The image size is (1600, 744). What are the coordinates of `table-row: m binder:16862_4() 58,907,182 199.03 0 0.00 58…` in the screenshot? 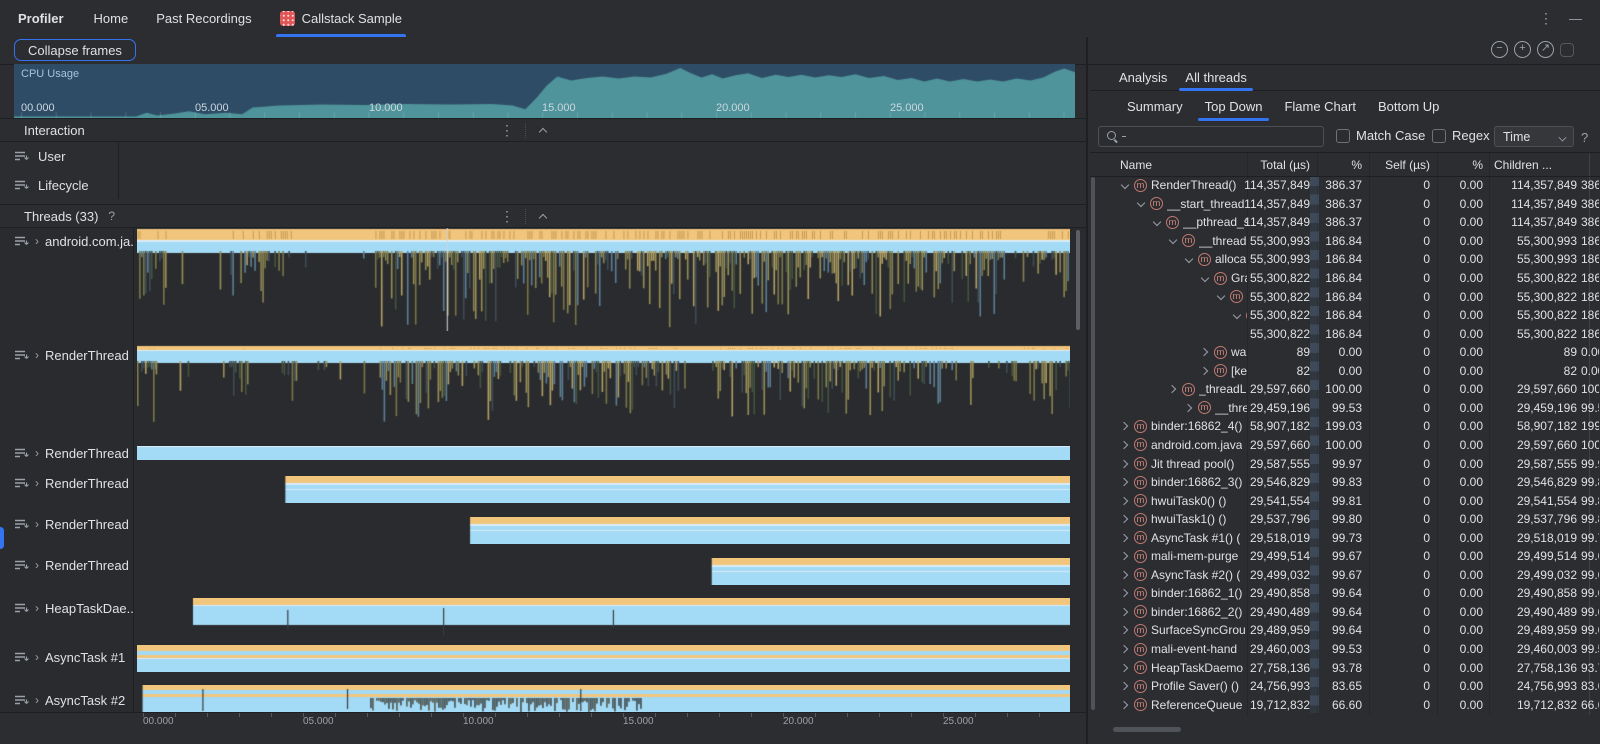 It's located at (1345, 426).